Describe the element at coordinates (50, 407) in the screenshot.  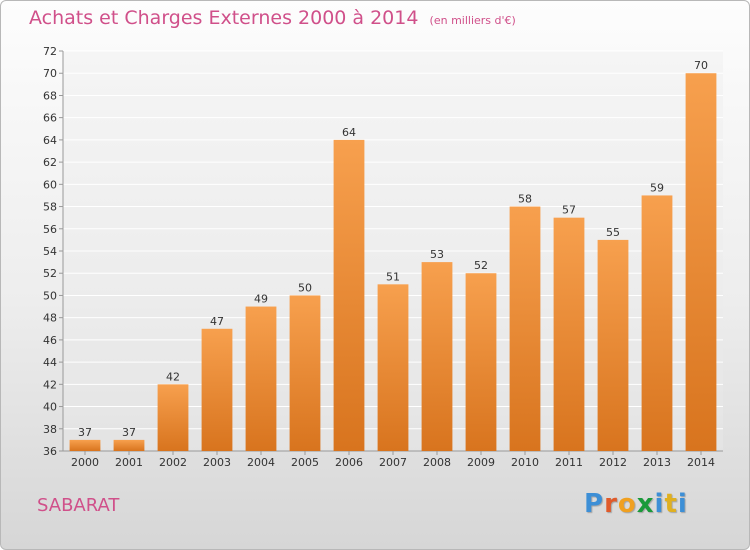
I see `y-tick-label: 40` at that location.